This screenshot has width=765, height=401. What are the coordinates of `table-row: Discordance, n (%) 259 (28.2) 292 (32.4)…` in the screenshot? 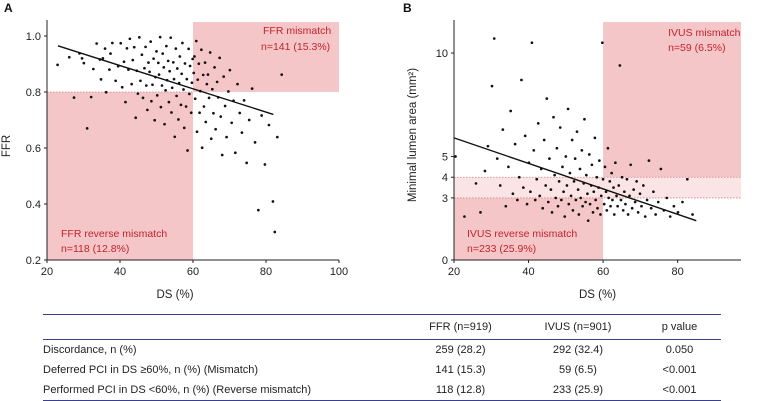 It's located at (382, 350).